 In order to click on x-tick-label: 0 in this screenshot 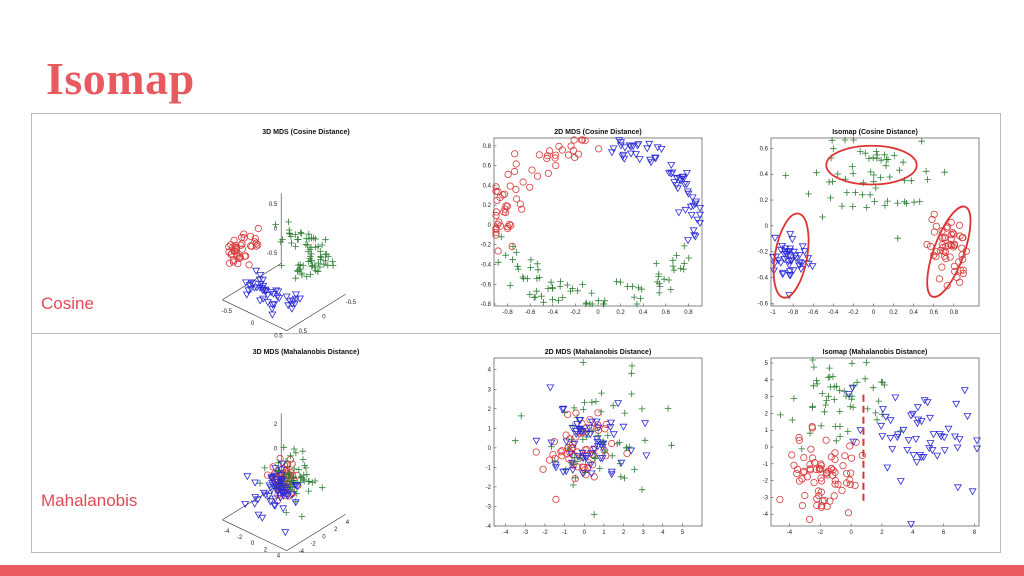, I will do `click(851, 533)`.